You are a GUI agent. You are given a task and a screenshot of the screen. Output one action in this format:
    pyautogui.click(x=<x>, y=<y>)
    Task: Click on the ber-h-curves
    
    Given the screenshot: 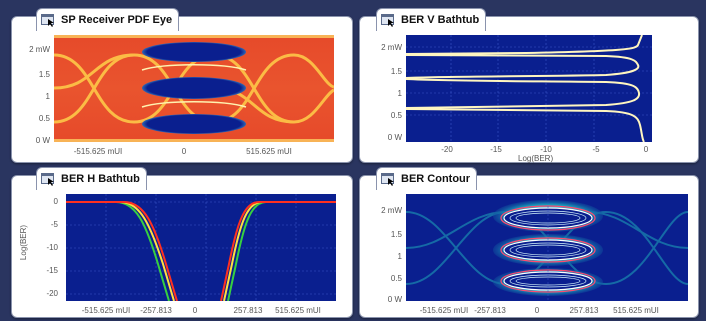 What is the action you would take?
    pyautogui.click(x=201, y=248)
    